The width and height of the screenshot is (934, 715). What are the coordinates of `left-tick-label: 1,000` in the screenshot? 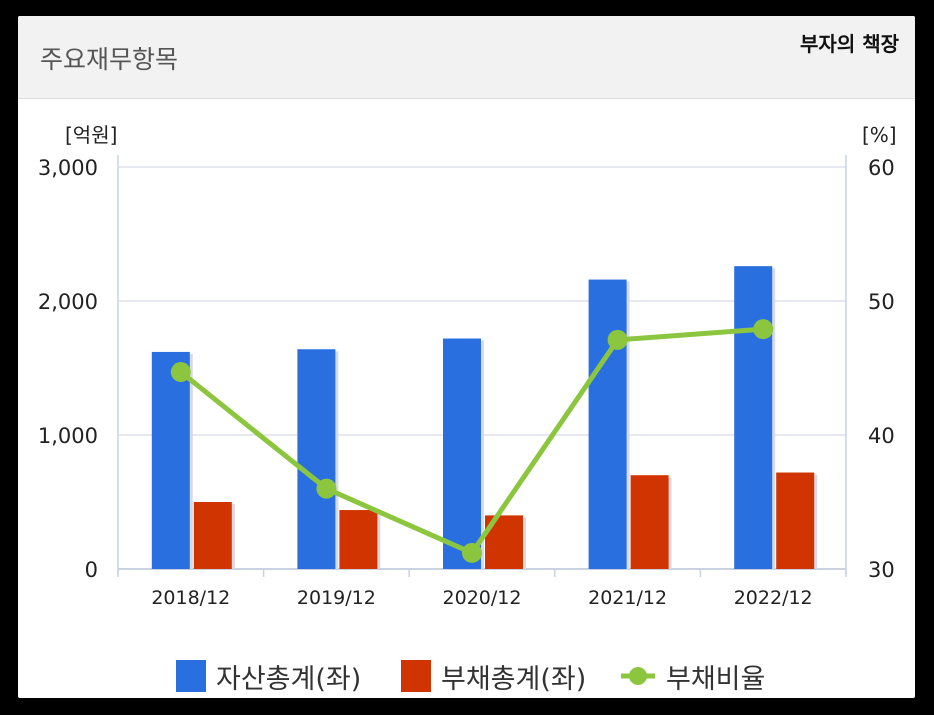 It's located at (68, 436).